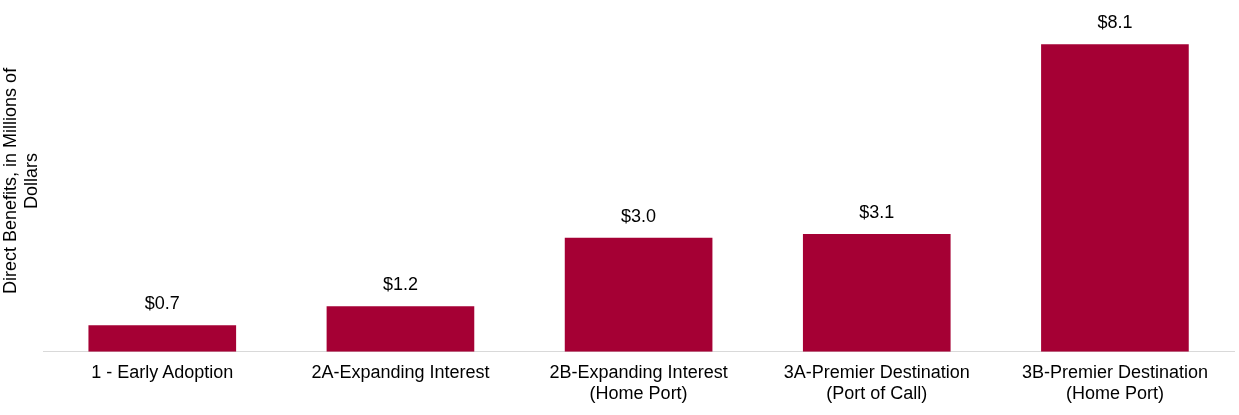 The height and width of the screenshot is (415, 1239). What do you see at coordinates (162, 303) in the screenshot?
I see `data-label: $0.7` at bounding box center [162, 303].